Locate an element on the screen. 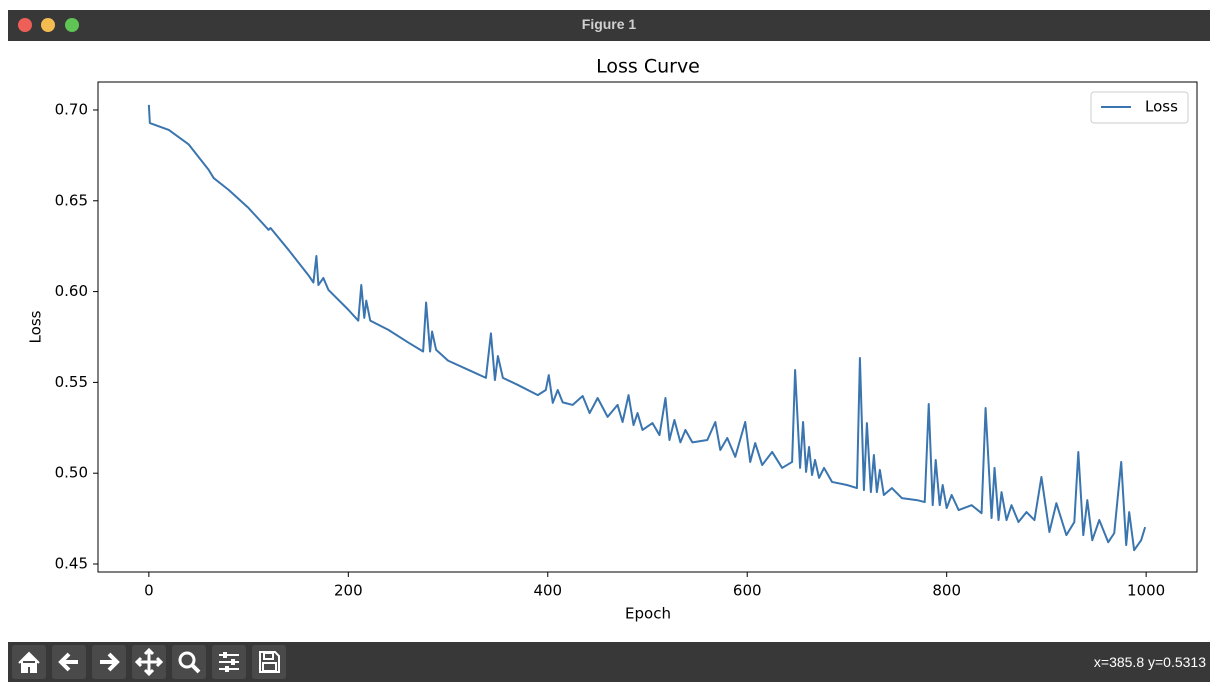 This screenshot has height=686, width=1218. back-button is located at coordinates (69, 662).